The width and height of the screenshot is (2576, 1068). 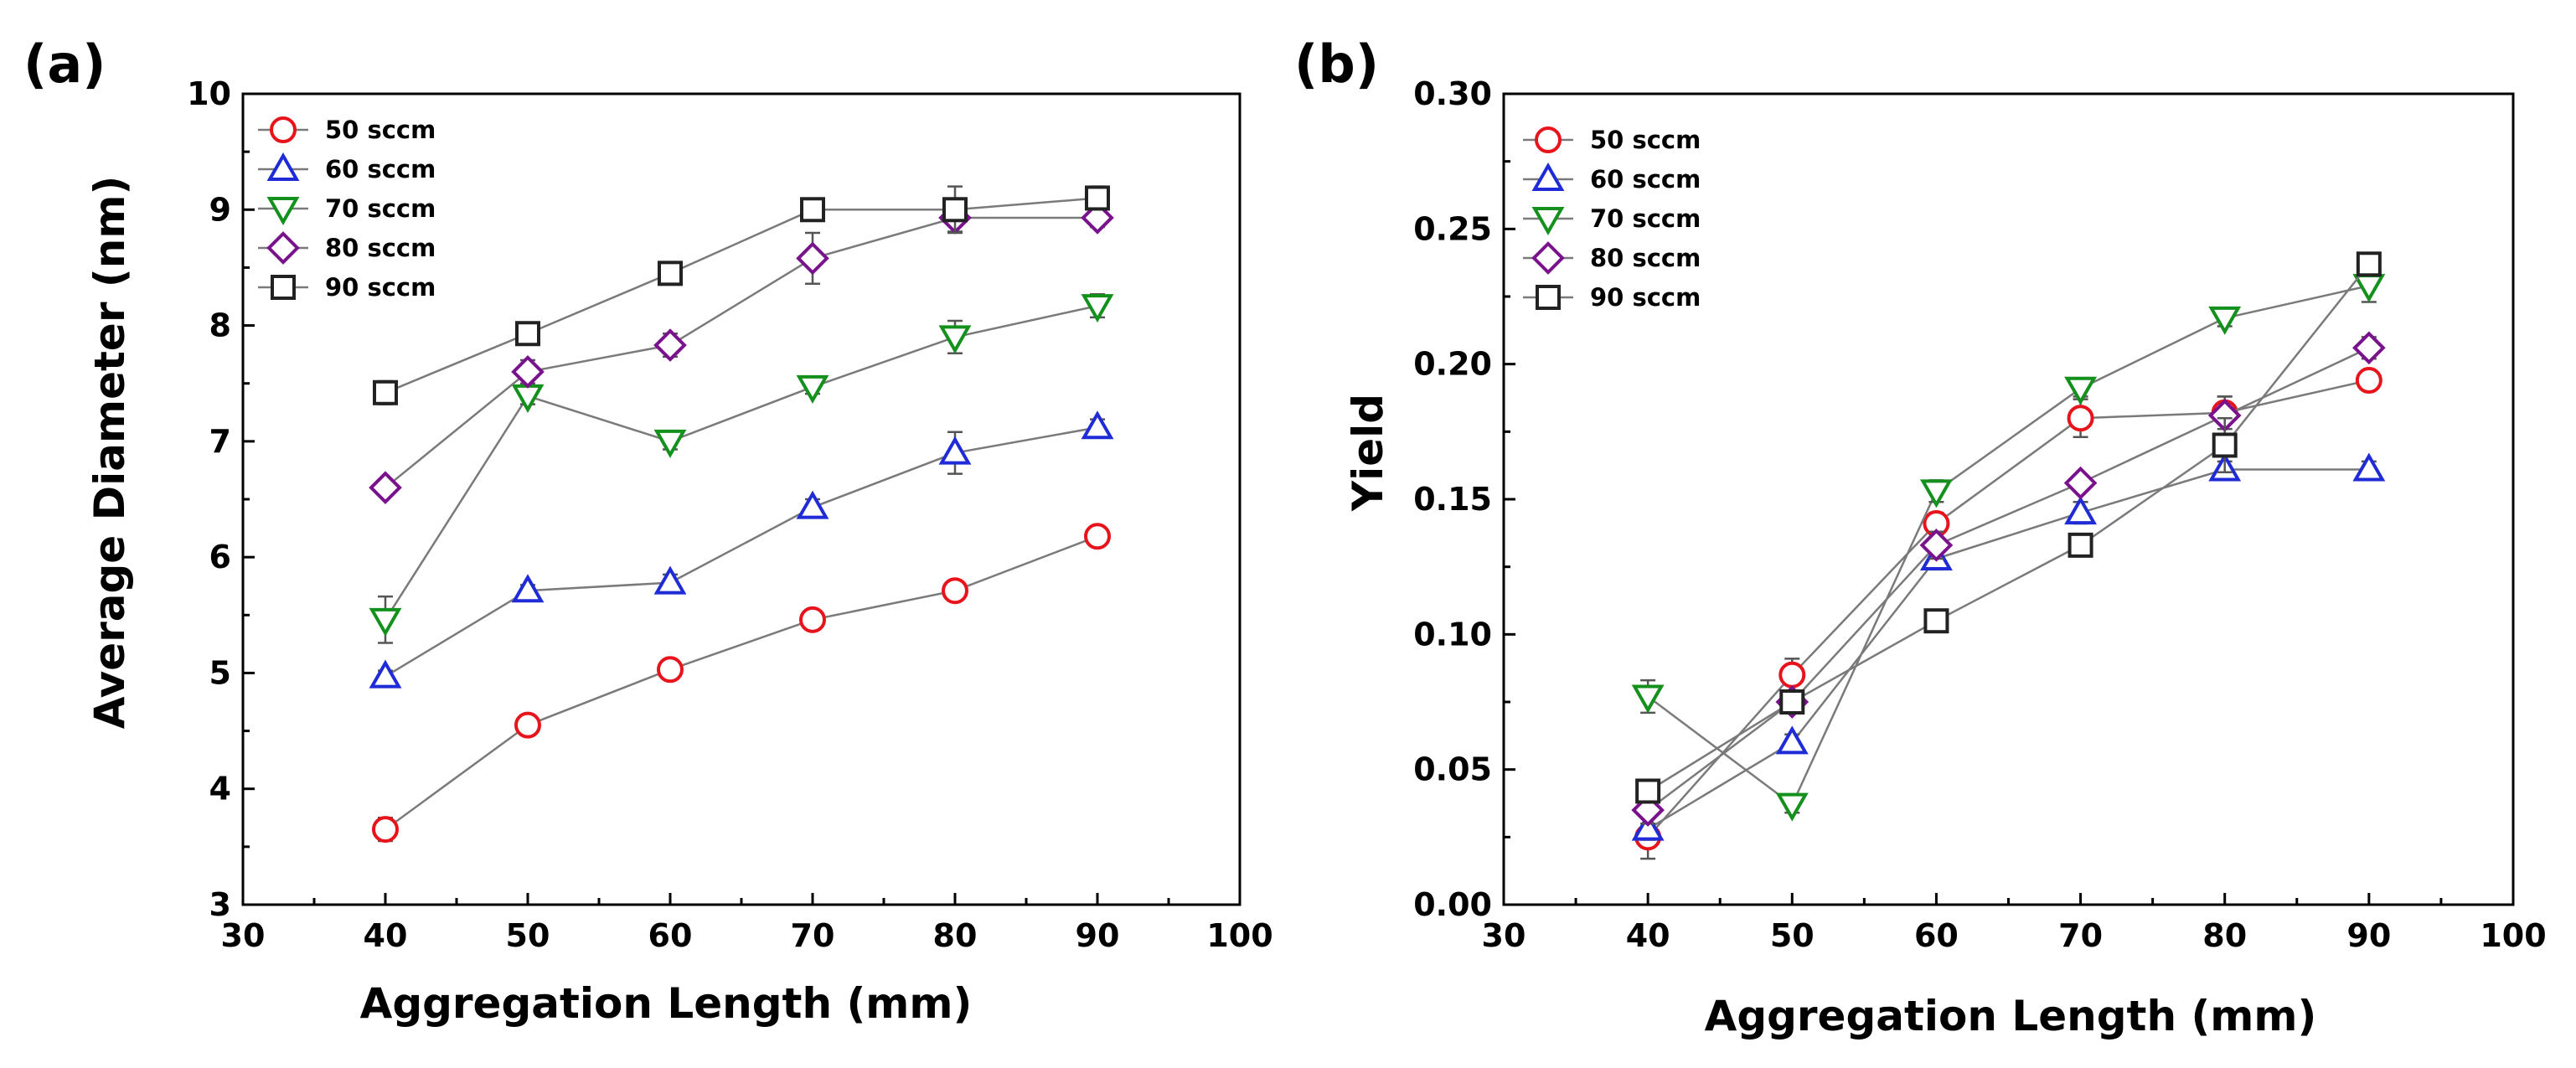 I want to click on x-tick-label-b: 40, so click(x=1648, y=936).